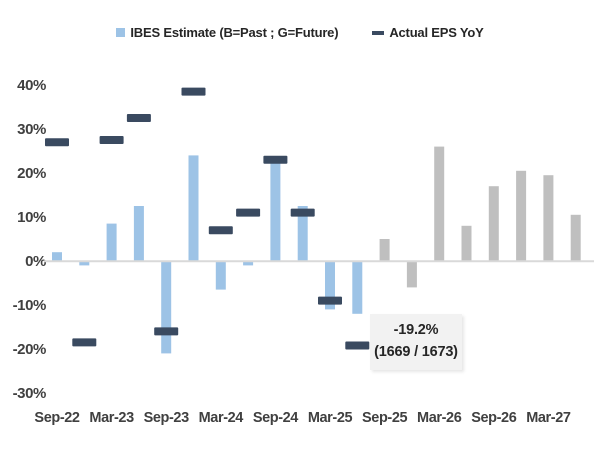 Image resolution: width=600 pixels, height=450 pixels. I want to click on legend-estimate-label: IBES Estimate (B=Past ; G=Future), so click(234, 32).